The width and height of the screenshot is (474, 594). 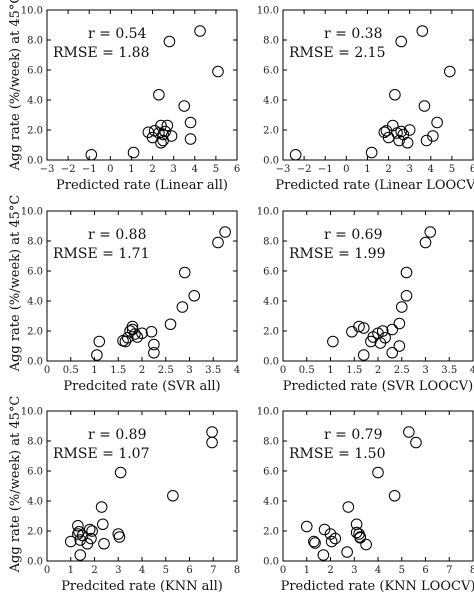 I want to click on x-axis-label: Predicted rate (KNN LOOCV), so click(x=377, y=586).